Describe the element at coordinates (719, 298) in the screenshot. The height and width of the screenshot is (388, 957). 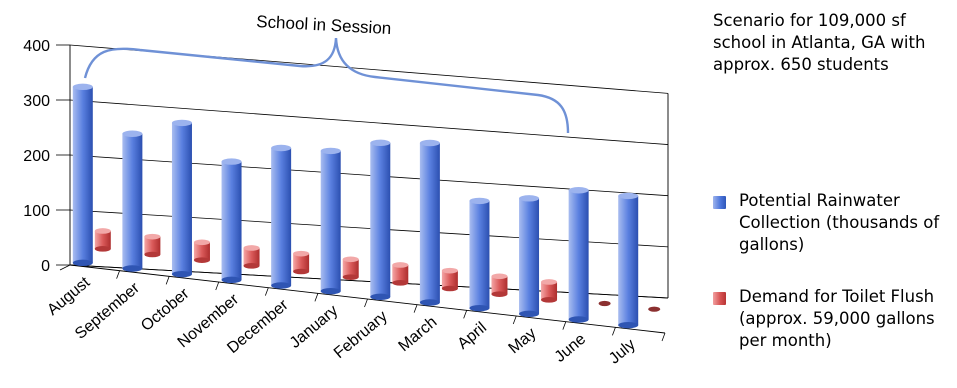
I see `legend-swatch-flush` at that location.